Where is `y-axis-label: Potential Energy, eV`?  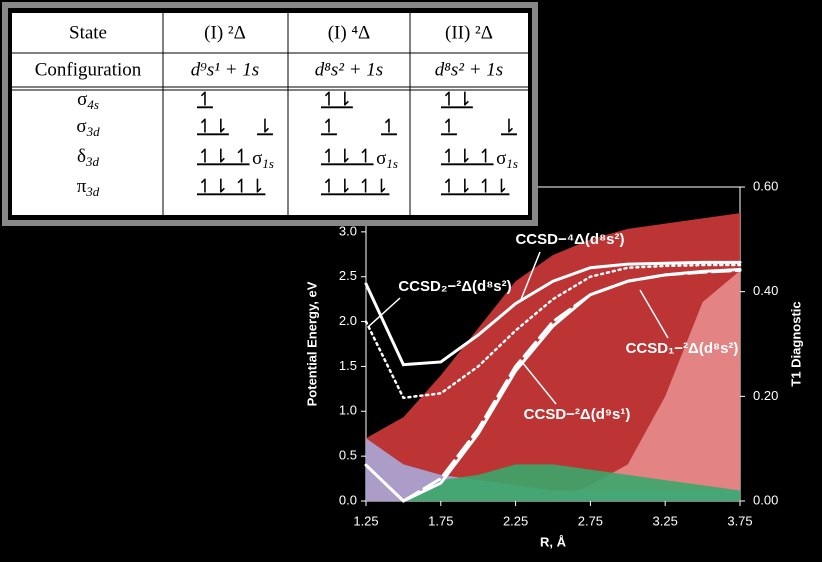
y-axis-label: Potential Energy, eV is located at coordinates (311, 343).